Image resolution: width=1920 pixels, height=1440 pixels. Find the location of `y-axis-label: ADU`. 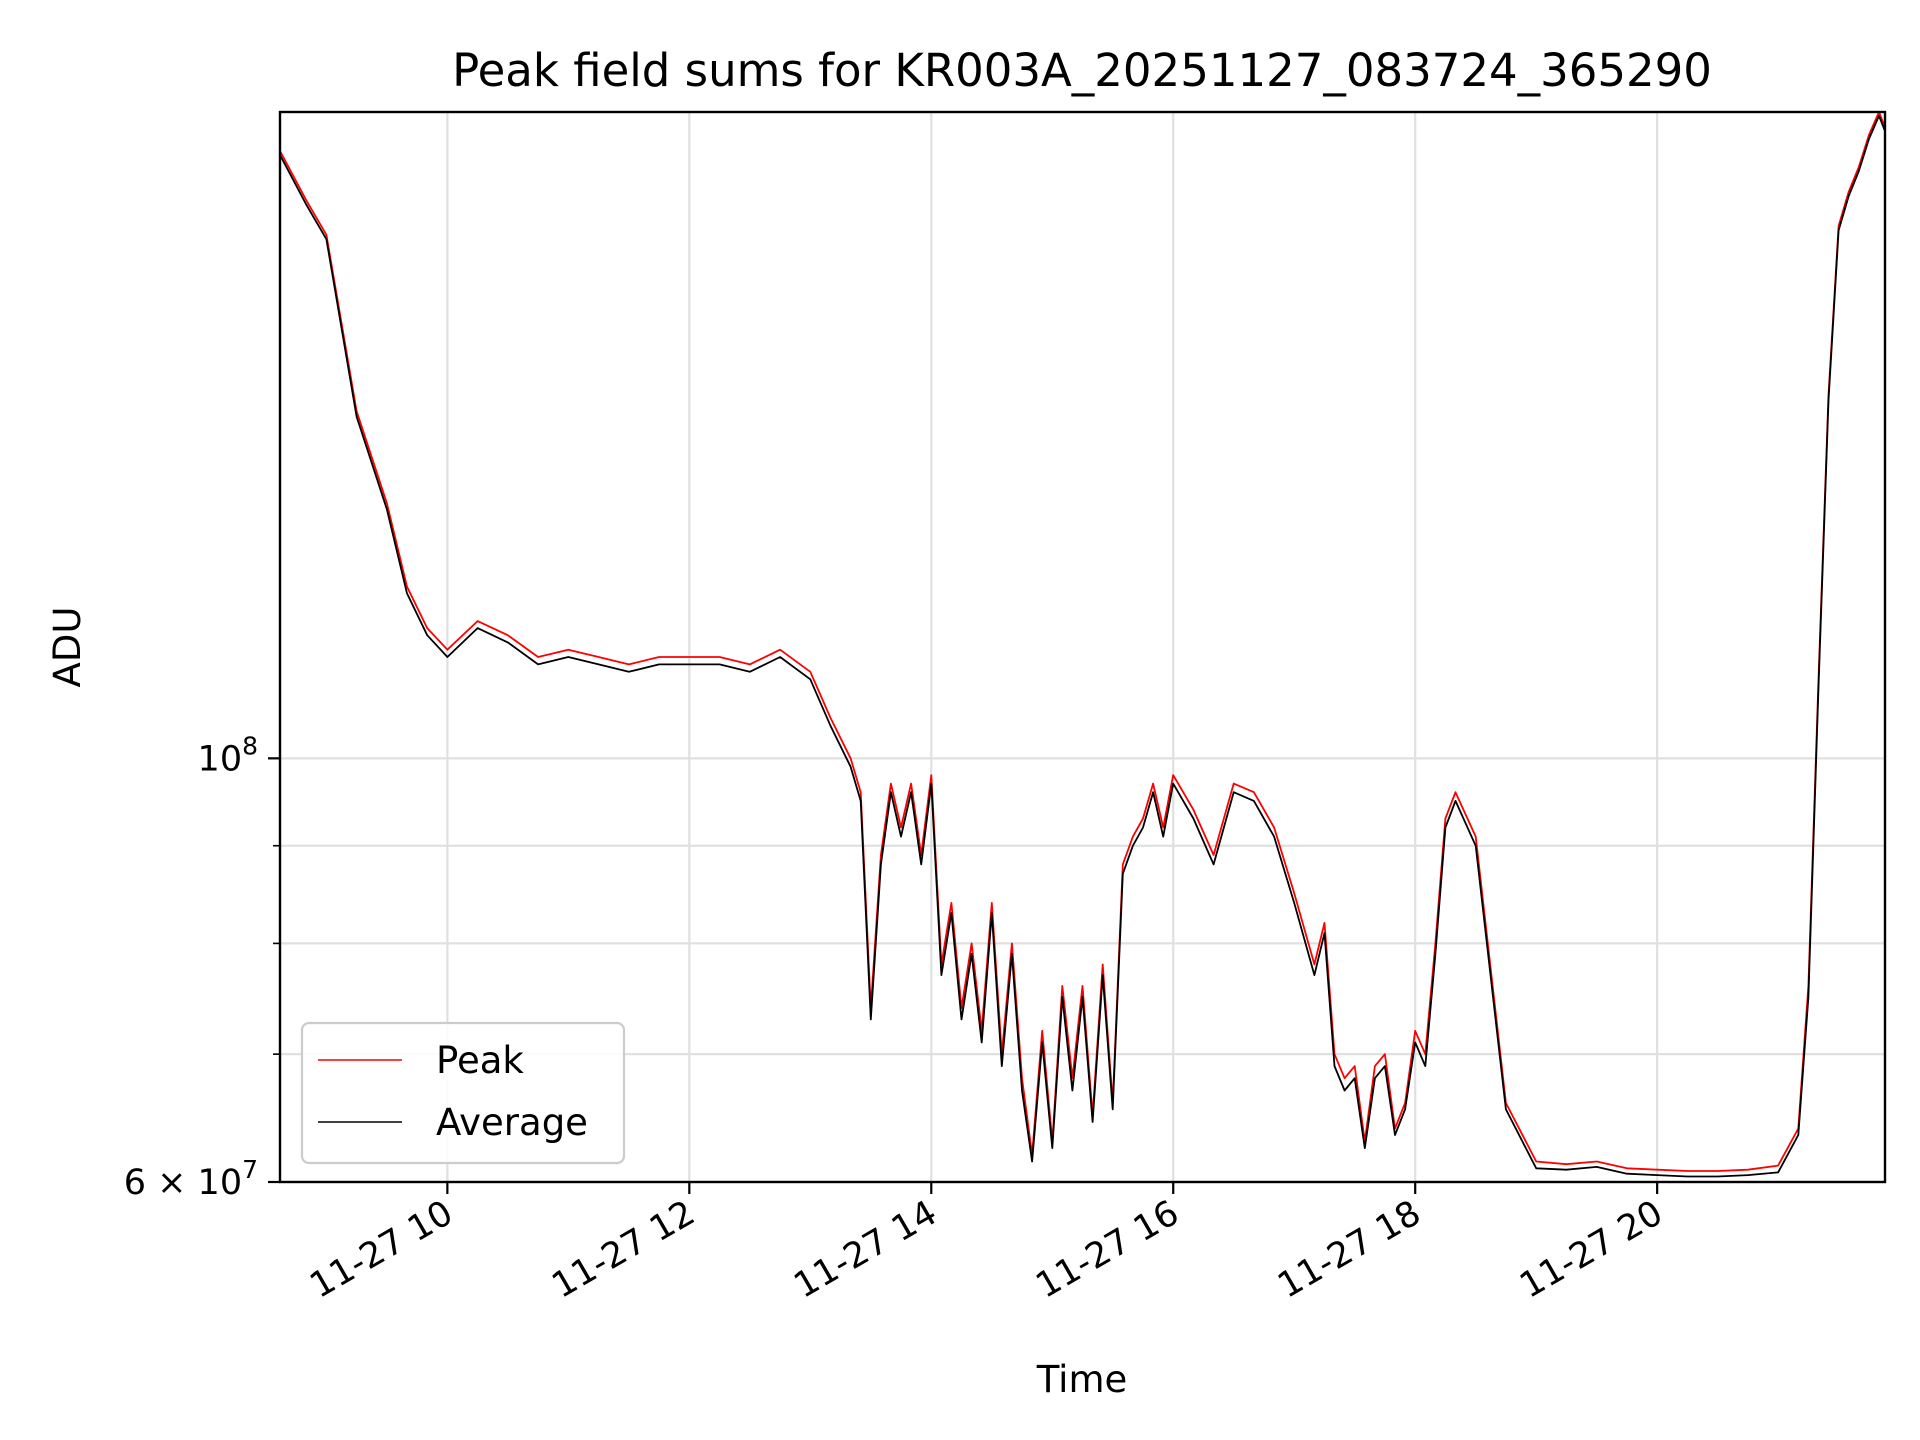

y-axis-label: ADU is located at coordinates (67, 647).